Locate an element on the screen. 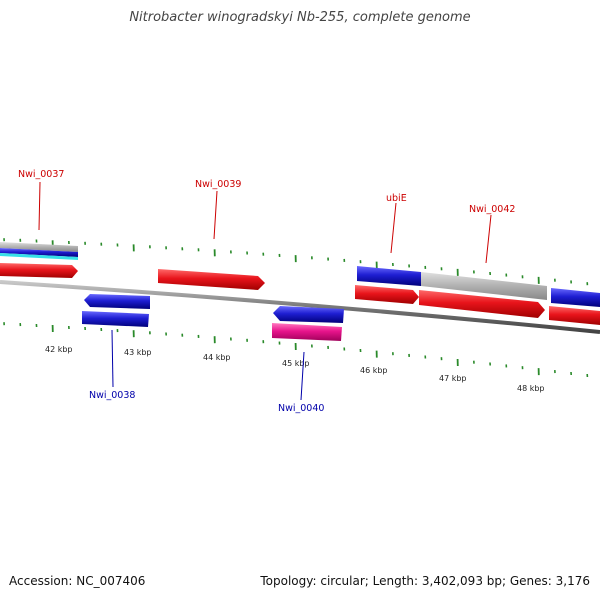  inner-tick-track is located at coordinates (296, 350).